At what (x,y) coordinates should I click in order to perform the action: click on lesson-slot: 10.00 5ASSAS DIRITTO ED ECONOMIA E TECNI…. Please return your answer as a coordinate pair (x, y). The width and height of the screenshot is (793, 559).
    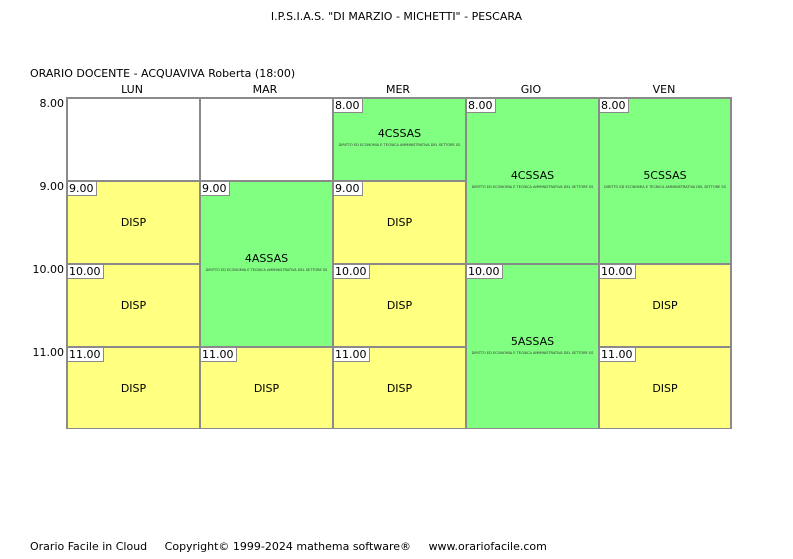
    Looking at the image, I should click on (532, 346).